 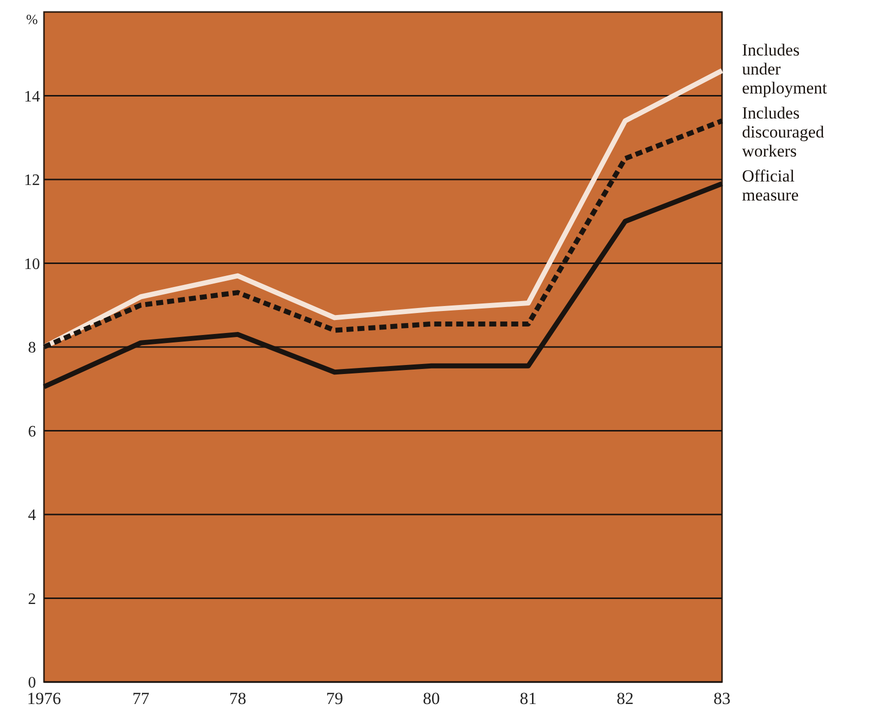 What do you see at coordinates (44, 698) in the screenshot?
I see `x-tick-label: 1976` at bounding box center [44, 698].